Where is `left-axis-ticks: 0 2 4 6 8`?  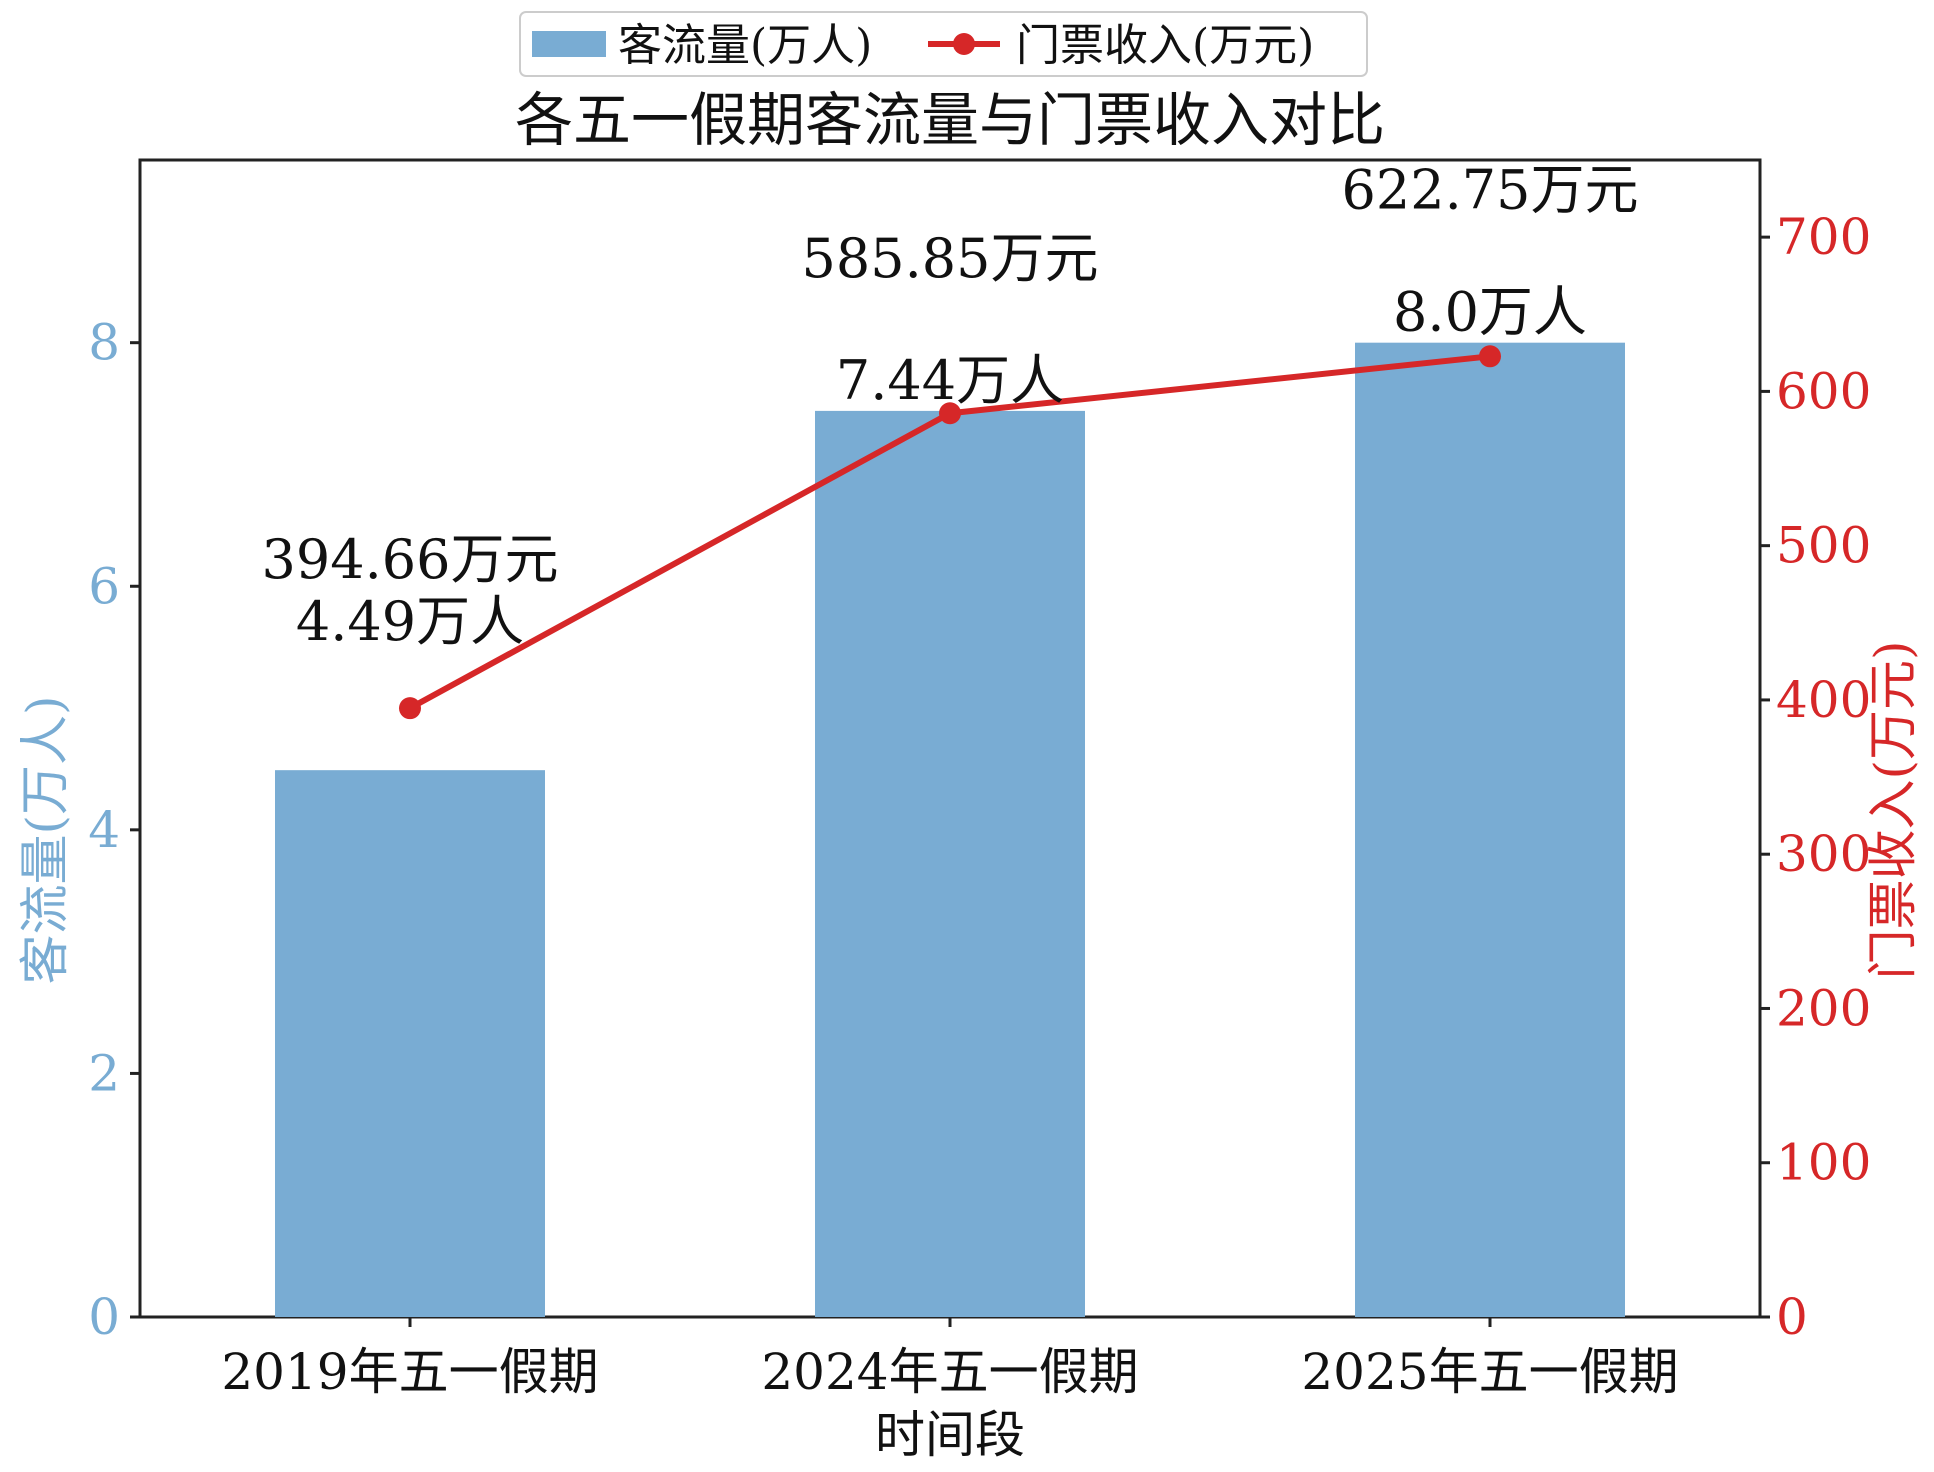 left-axis-ticks: 0 2 4 6 8 is located at coordinates (114, 830).